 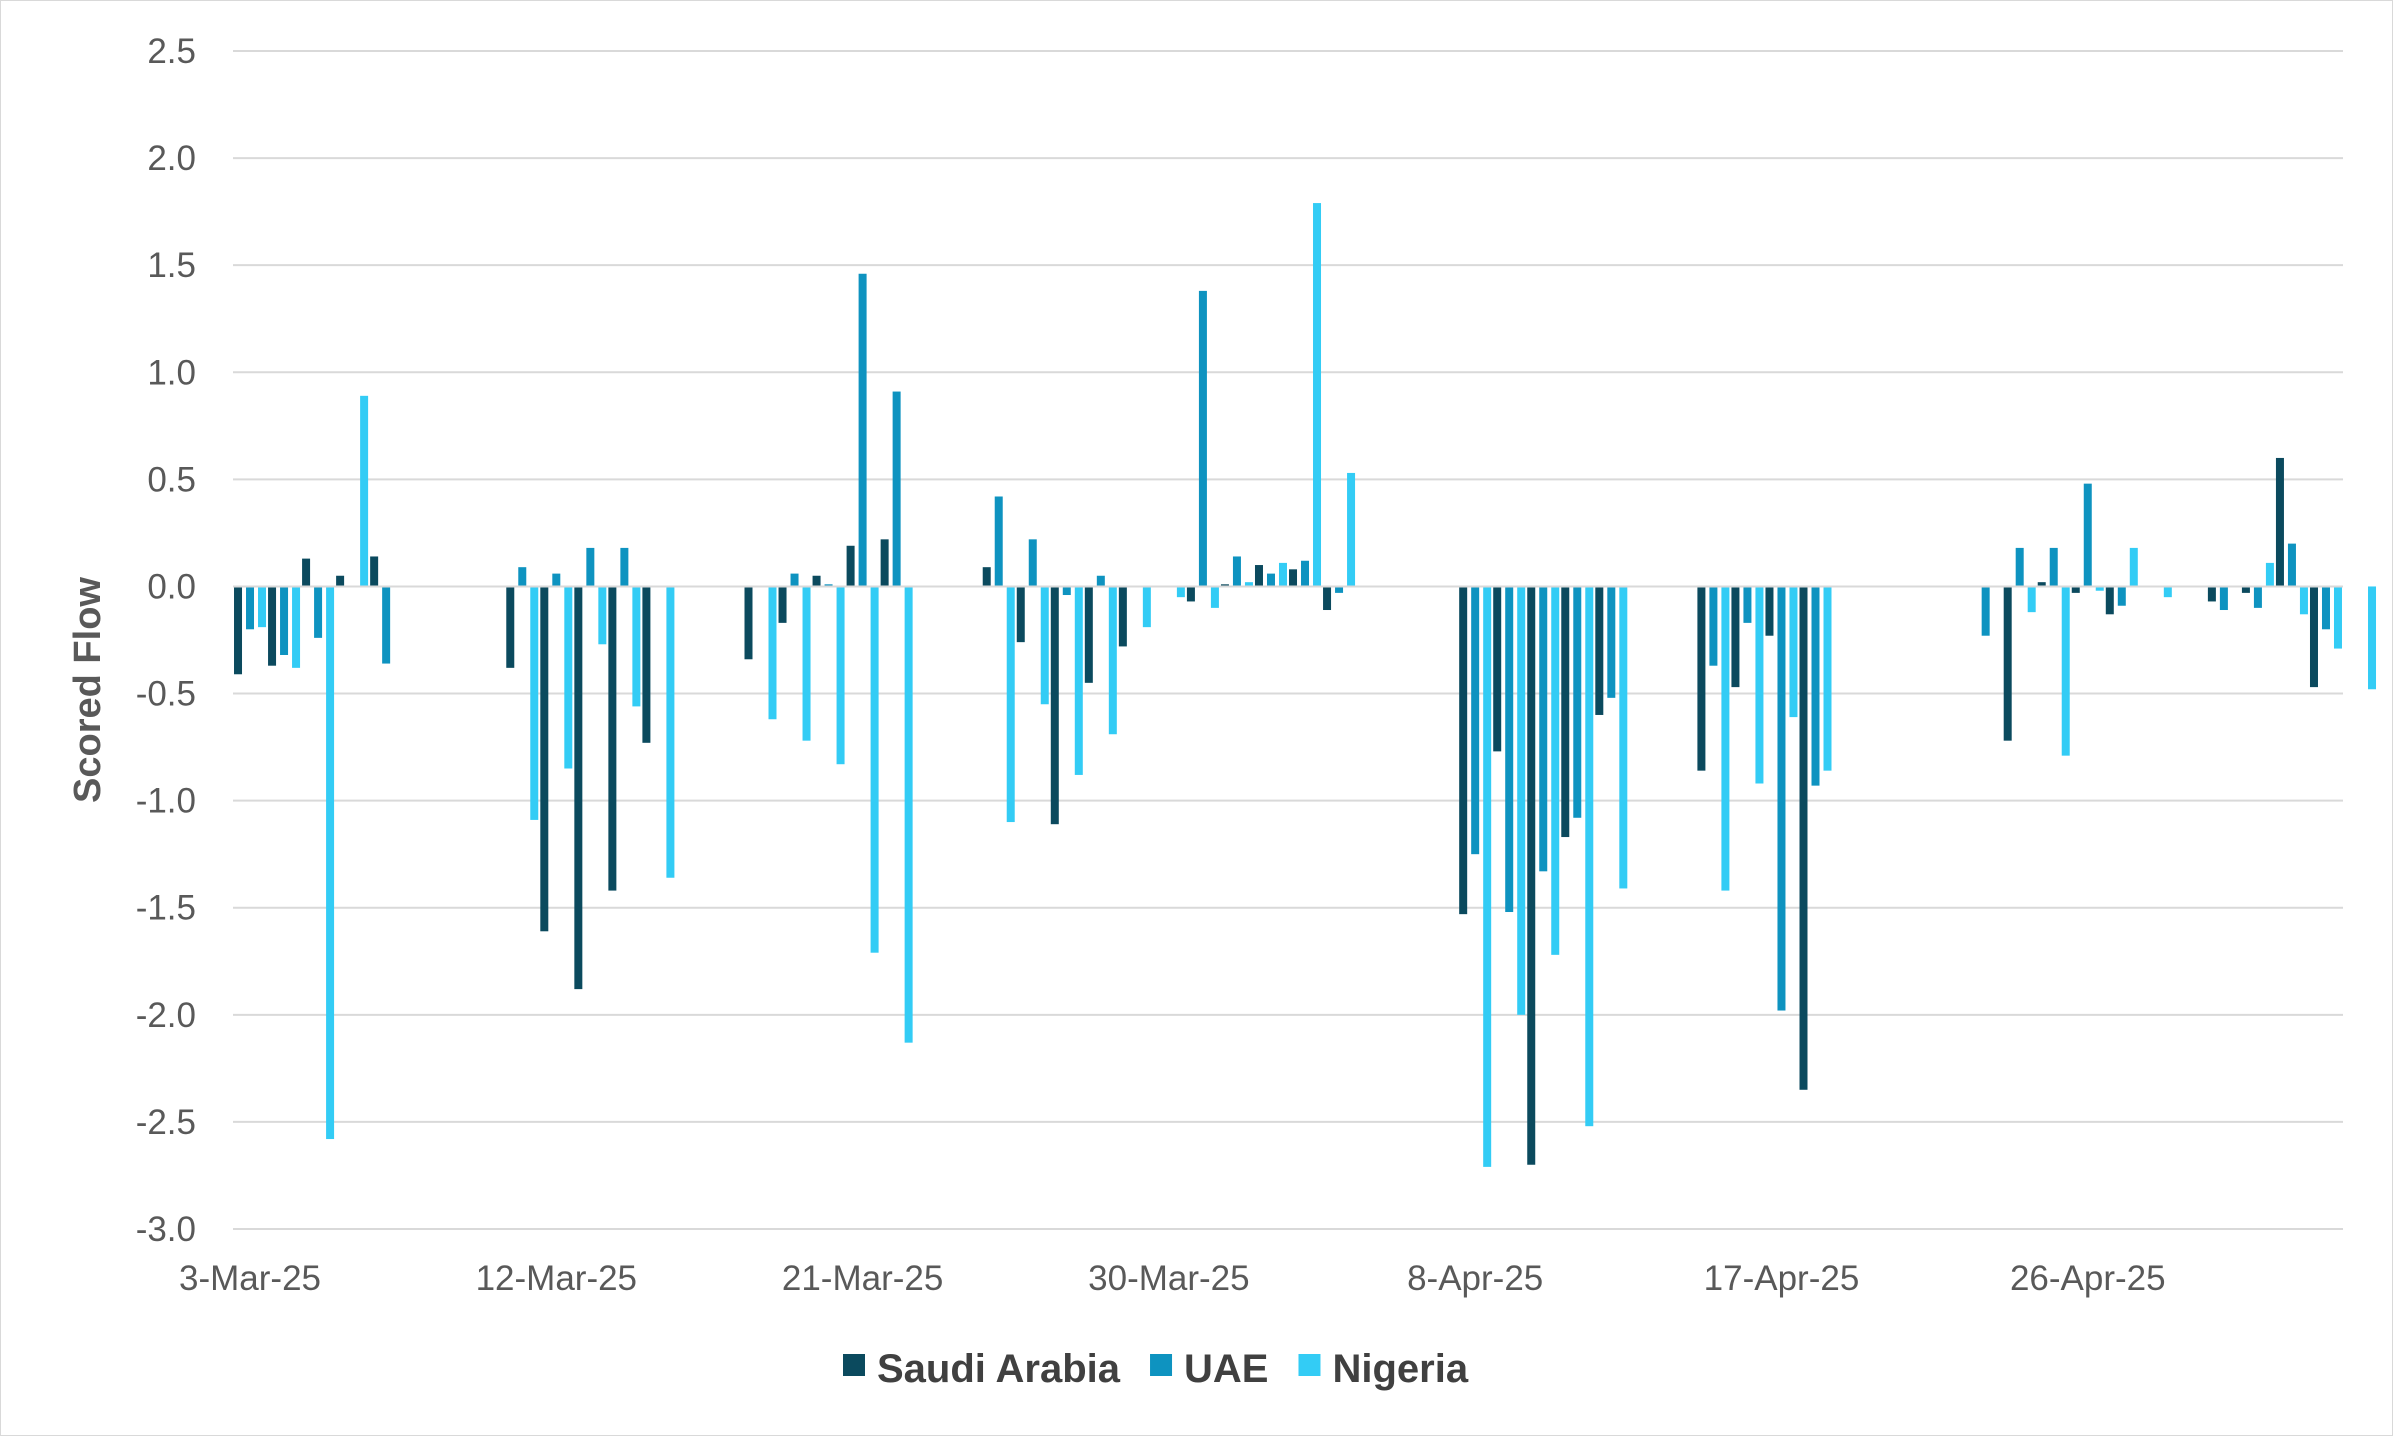 What do you see at coordinates (862, 1278) in the screenshot?
I see `x-tick-label: 21-Mar-25` at bounding box center [862, 1278].